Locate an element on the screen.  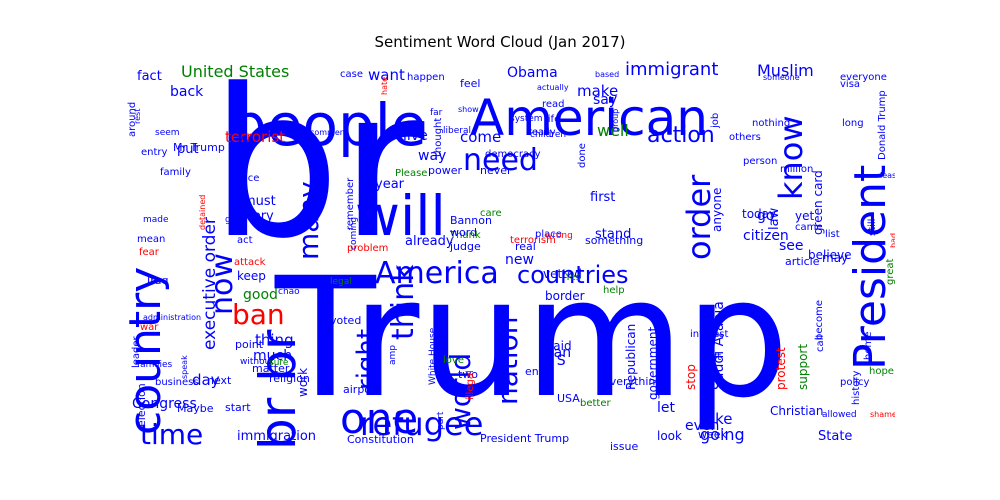
cloud-word: interest is located at coordinates (709, 334).